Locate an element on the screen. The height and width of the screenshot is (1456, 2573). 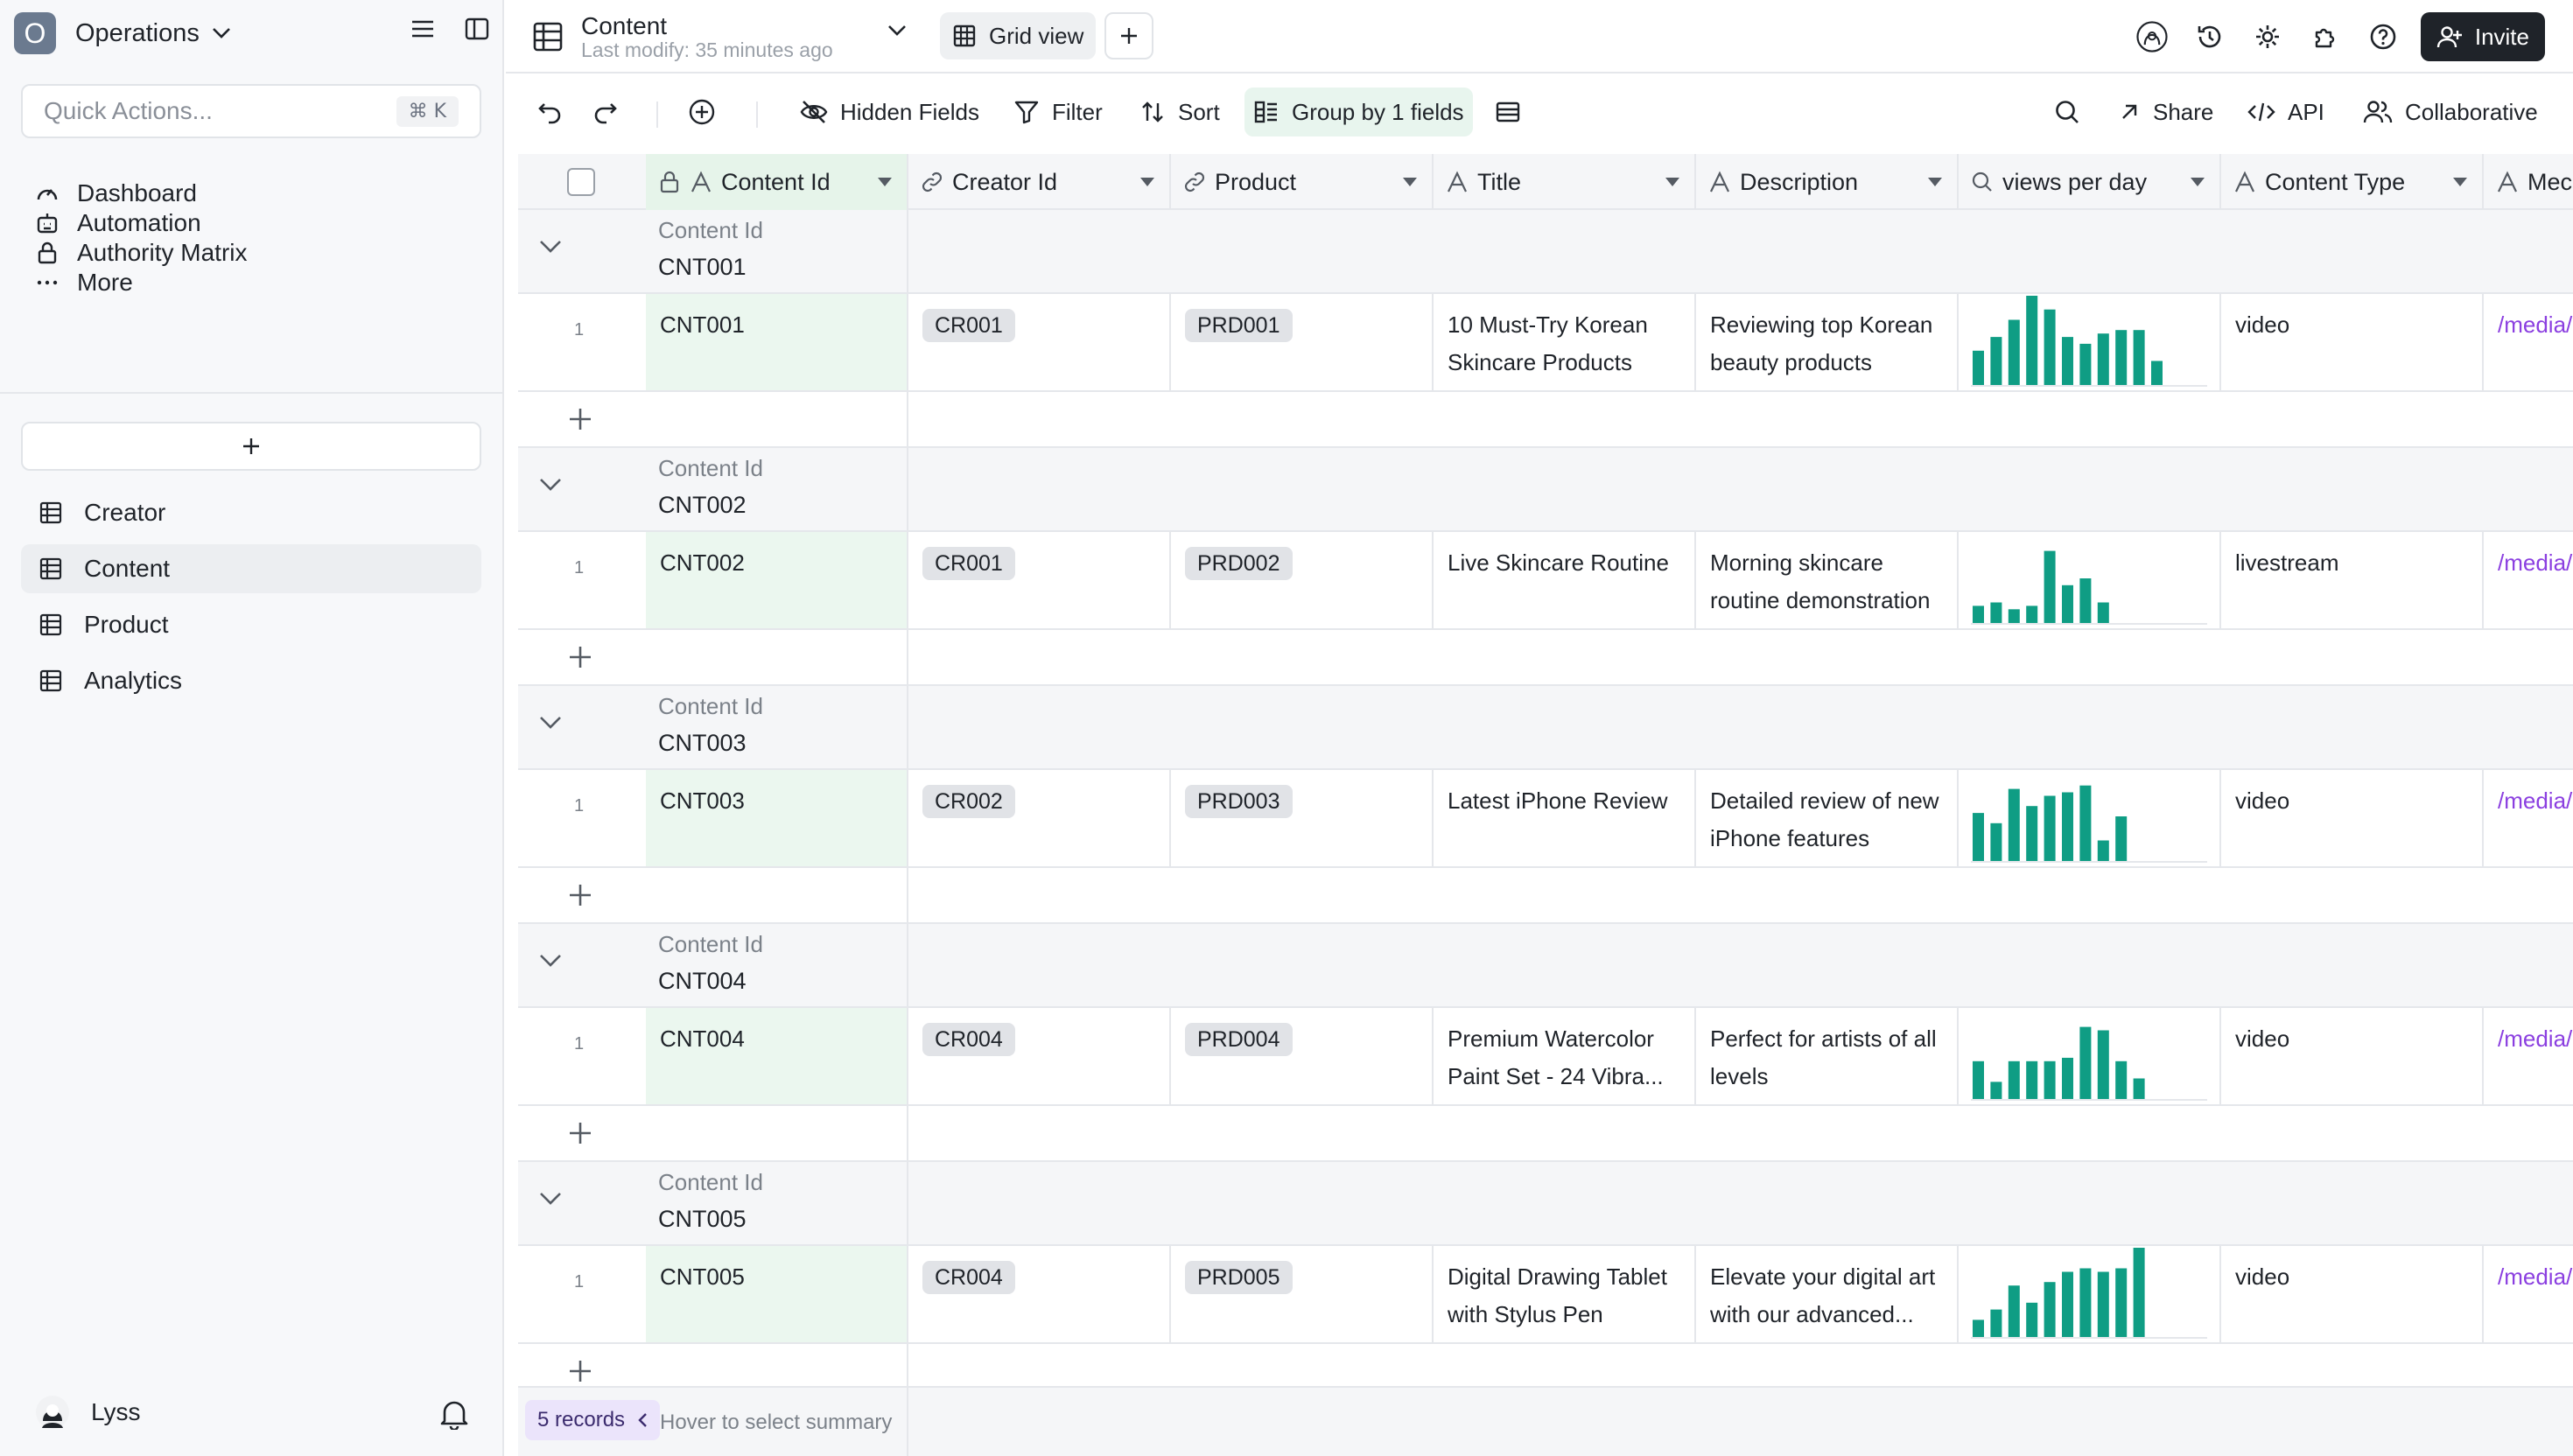
add-record-button is located at coordinates (702, 112).